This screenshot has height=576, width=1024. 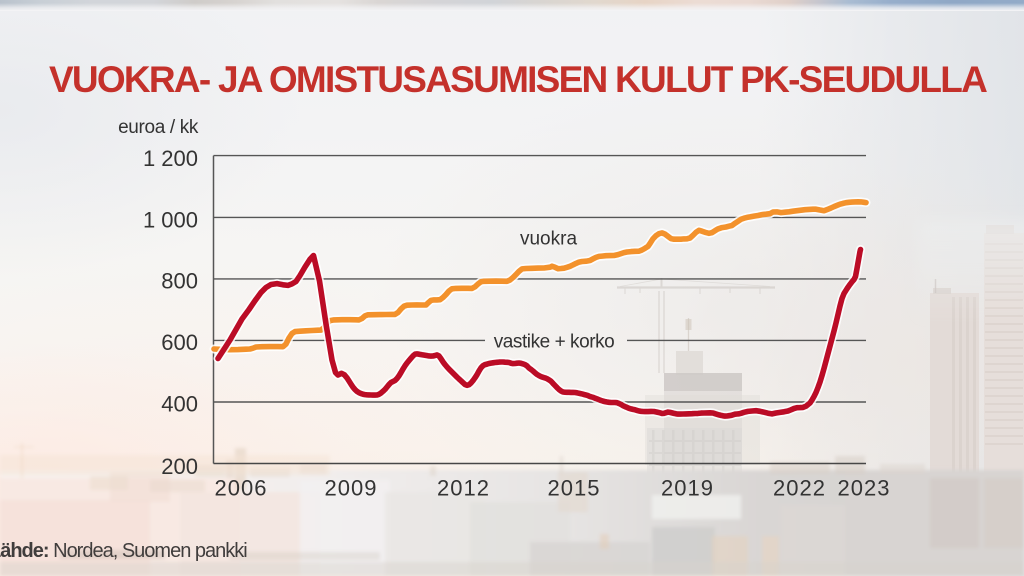 I want to click on svg-text: euroa / kk, so click(x=158, y=127).